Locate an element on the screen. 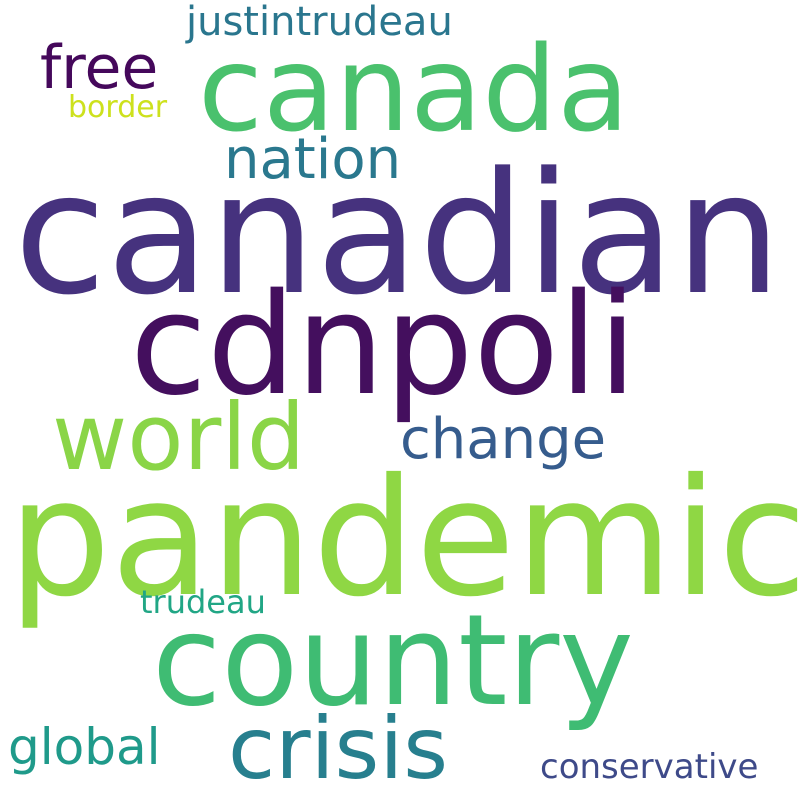  word-justintrudeau: justintrudeau is located at coordinates (319, 22).